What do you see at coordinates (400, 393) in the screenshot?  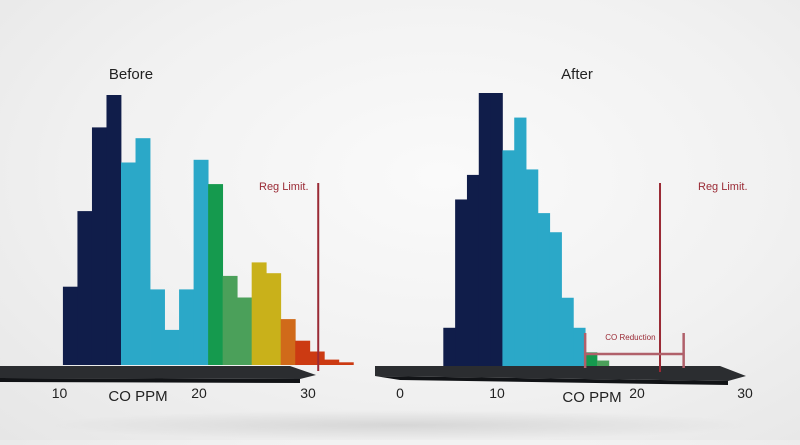 I see `x-tick-label: 0` at bounding box center [400, 393].